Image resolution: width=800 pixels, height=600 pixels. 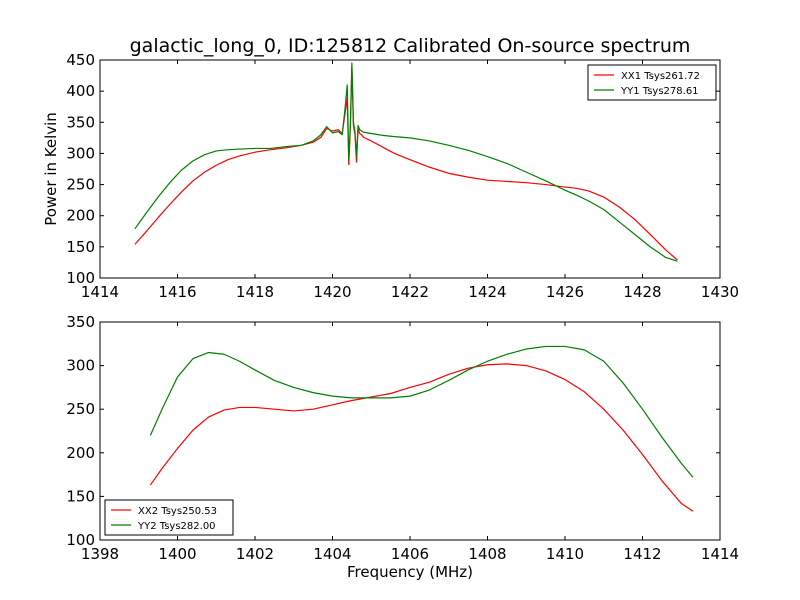 I want to click on bottom-x-tick-label: 1398, so click(x=100, y=554).